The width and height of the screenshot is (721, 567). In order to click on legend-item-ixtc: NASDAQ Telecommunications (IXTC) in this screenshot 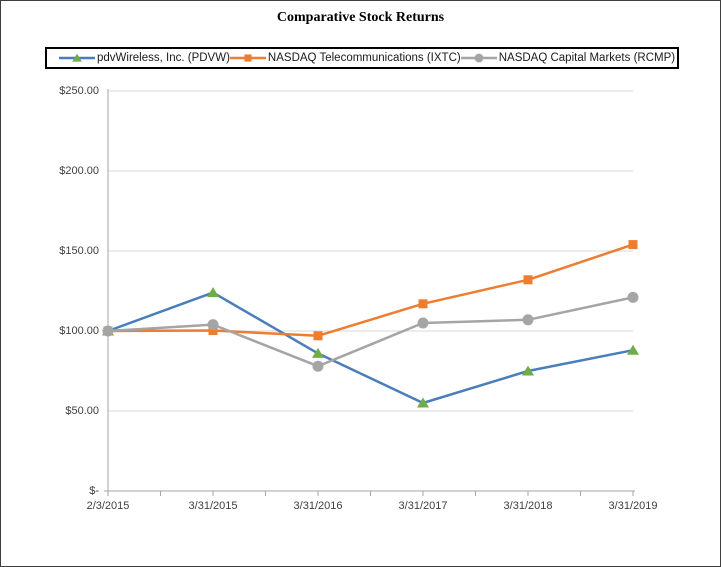, I will do `click(345, 58)`.